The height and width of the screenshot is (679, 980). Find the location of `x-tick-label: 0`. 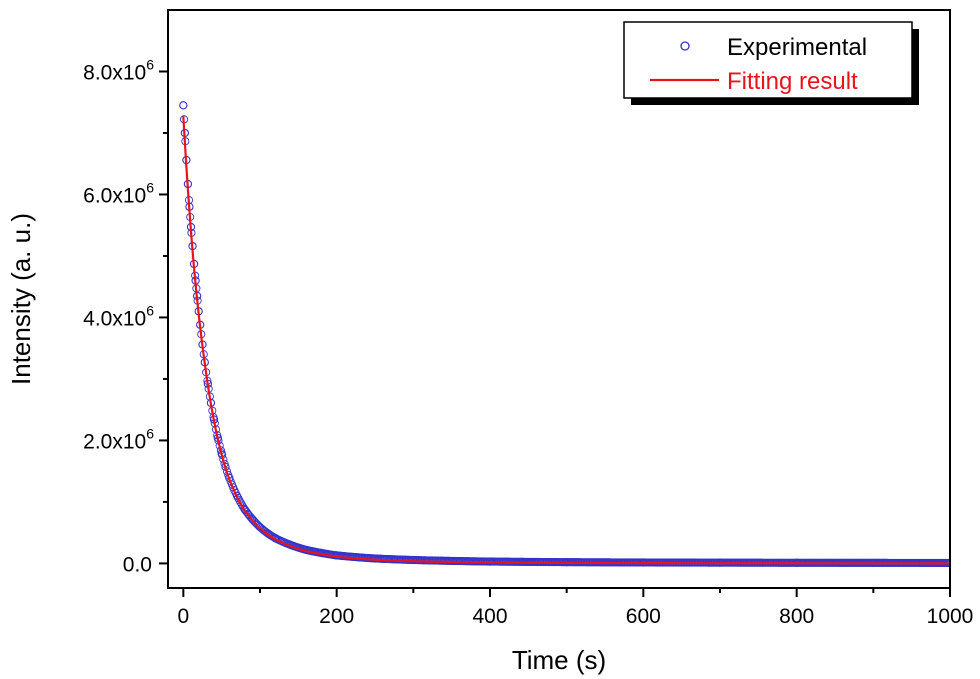

x-tick-label: 0 is located at coordinates (183, 616).